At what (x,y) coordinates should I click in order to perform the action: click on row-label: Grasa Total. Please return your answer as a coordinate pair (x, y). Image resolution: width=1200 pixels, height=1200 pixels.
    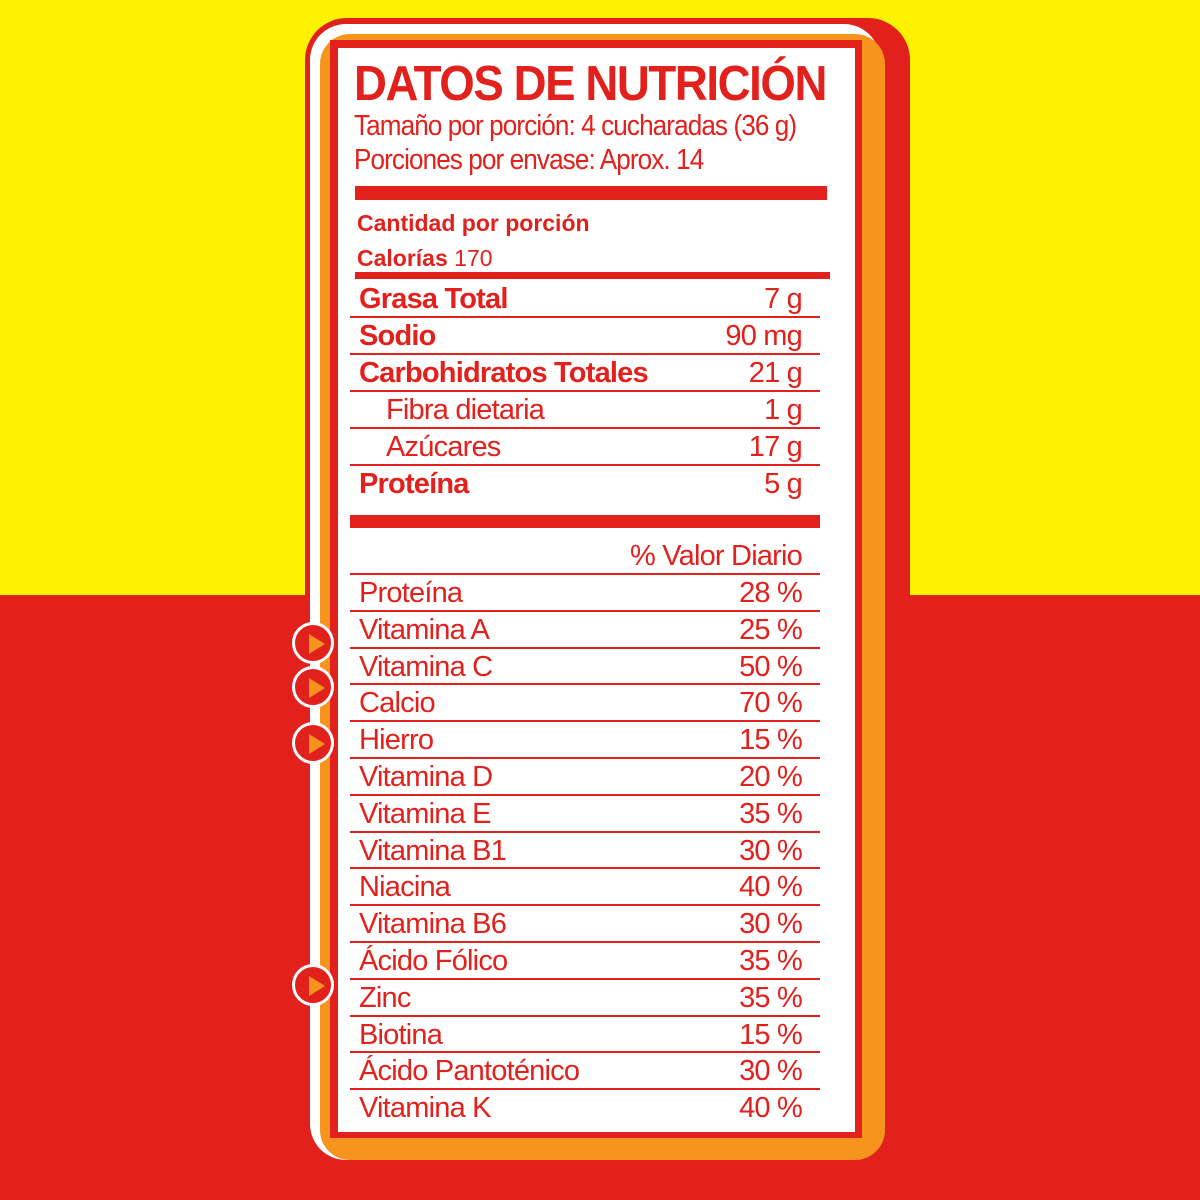
    Looking at the image, I should click on (433, 299).